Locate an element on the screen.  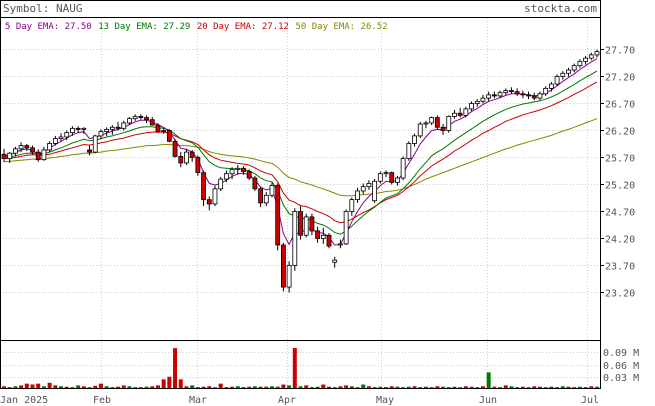
ema-legend-item: 20 Day EMA: 27.12 is located at coordinates (243, 27).